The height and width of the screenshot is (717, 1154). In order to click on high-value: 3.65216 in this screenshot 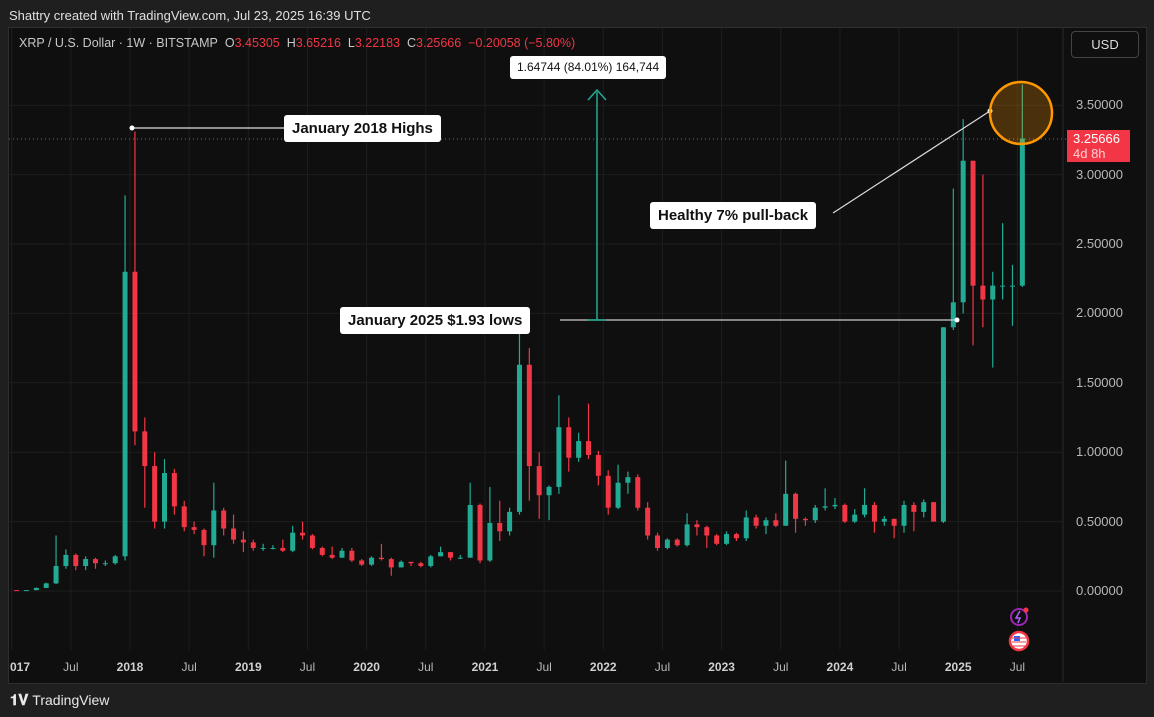, I will do `click(318, 43)`.